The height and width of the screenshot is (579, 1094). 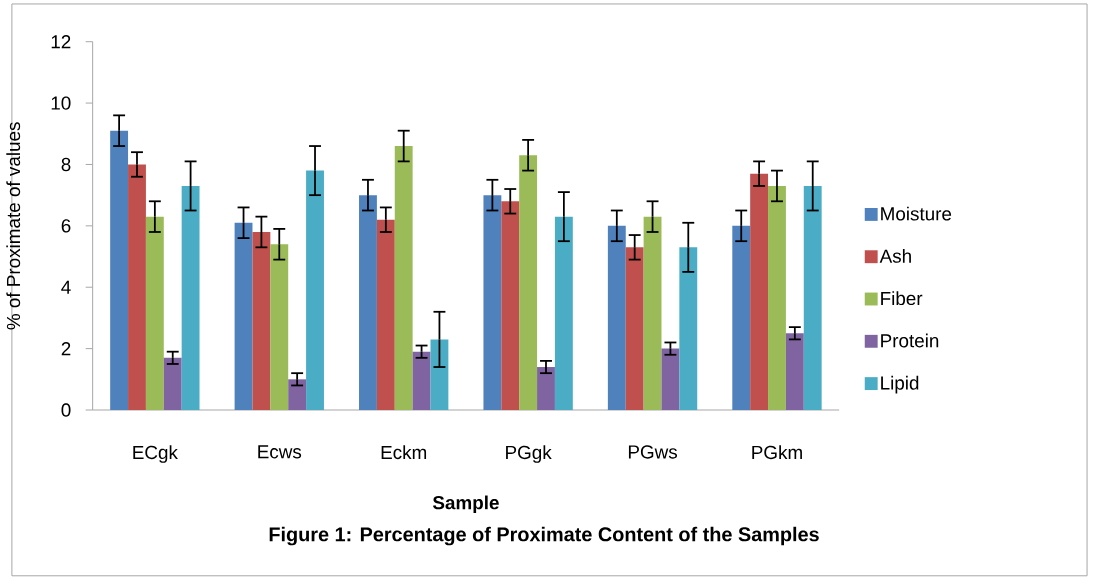 What do you see at coordinates (404, 452) in the screenshot?
I see `x-tick-label: Eckm` at bounding box center [404, 452].